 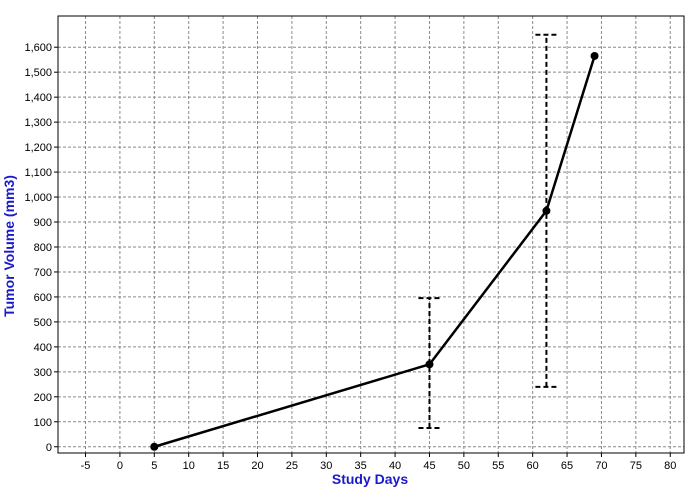 I want to click on y-tick-label: 1,100, so click(x=38, y=173).